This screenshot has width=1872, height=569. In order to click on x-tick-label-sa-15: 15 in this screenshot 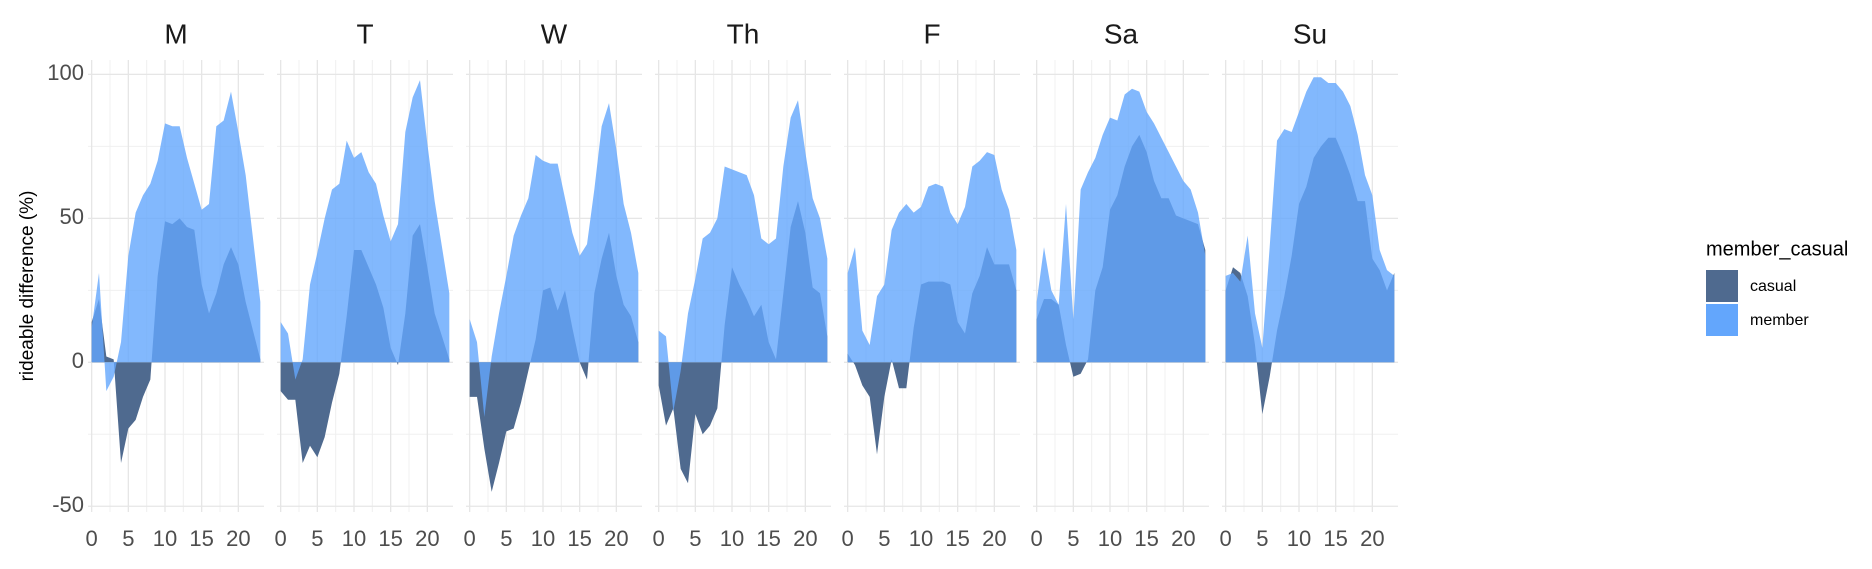, I will do `click(1146, 538)`.